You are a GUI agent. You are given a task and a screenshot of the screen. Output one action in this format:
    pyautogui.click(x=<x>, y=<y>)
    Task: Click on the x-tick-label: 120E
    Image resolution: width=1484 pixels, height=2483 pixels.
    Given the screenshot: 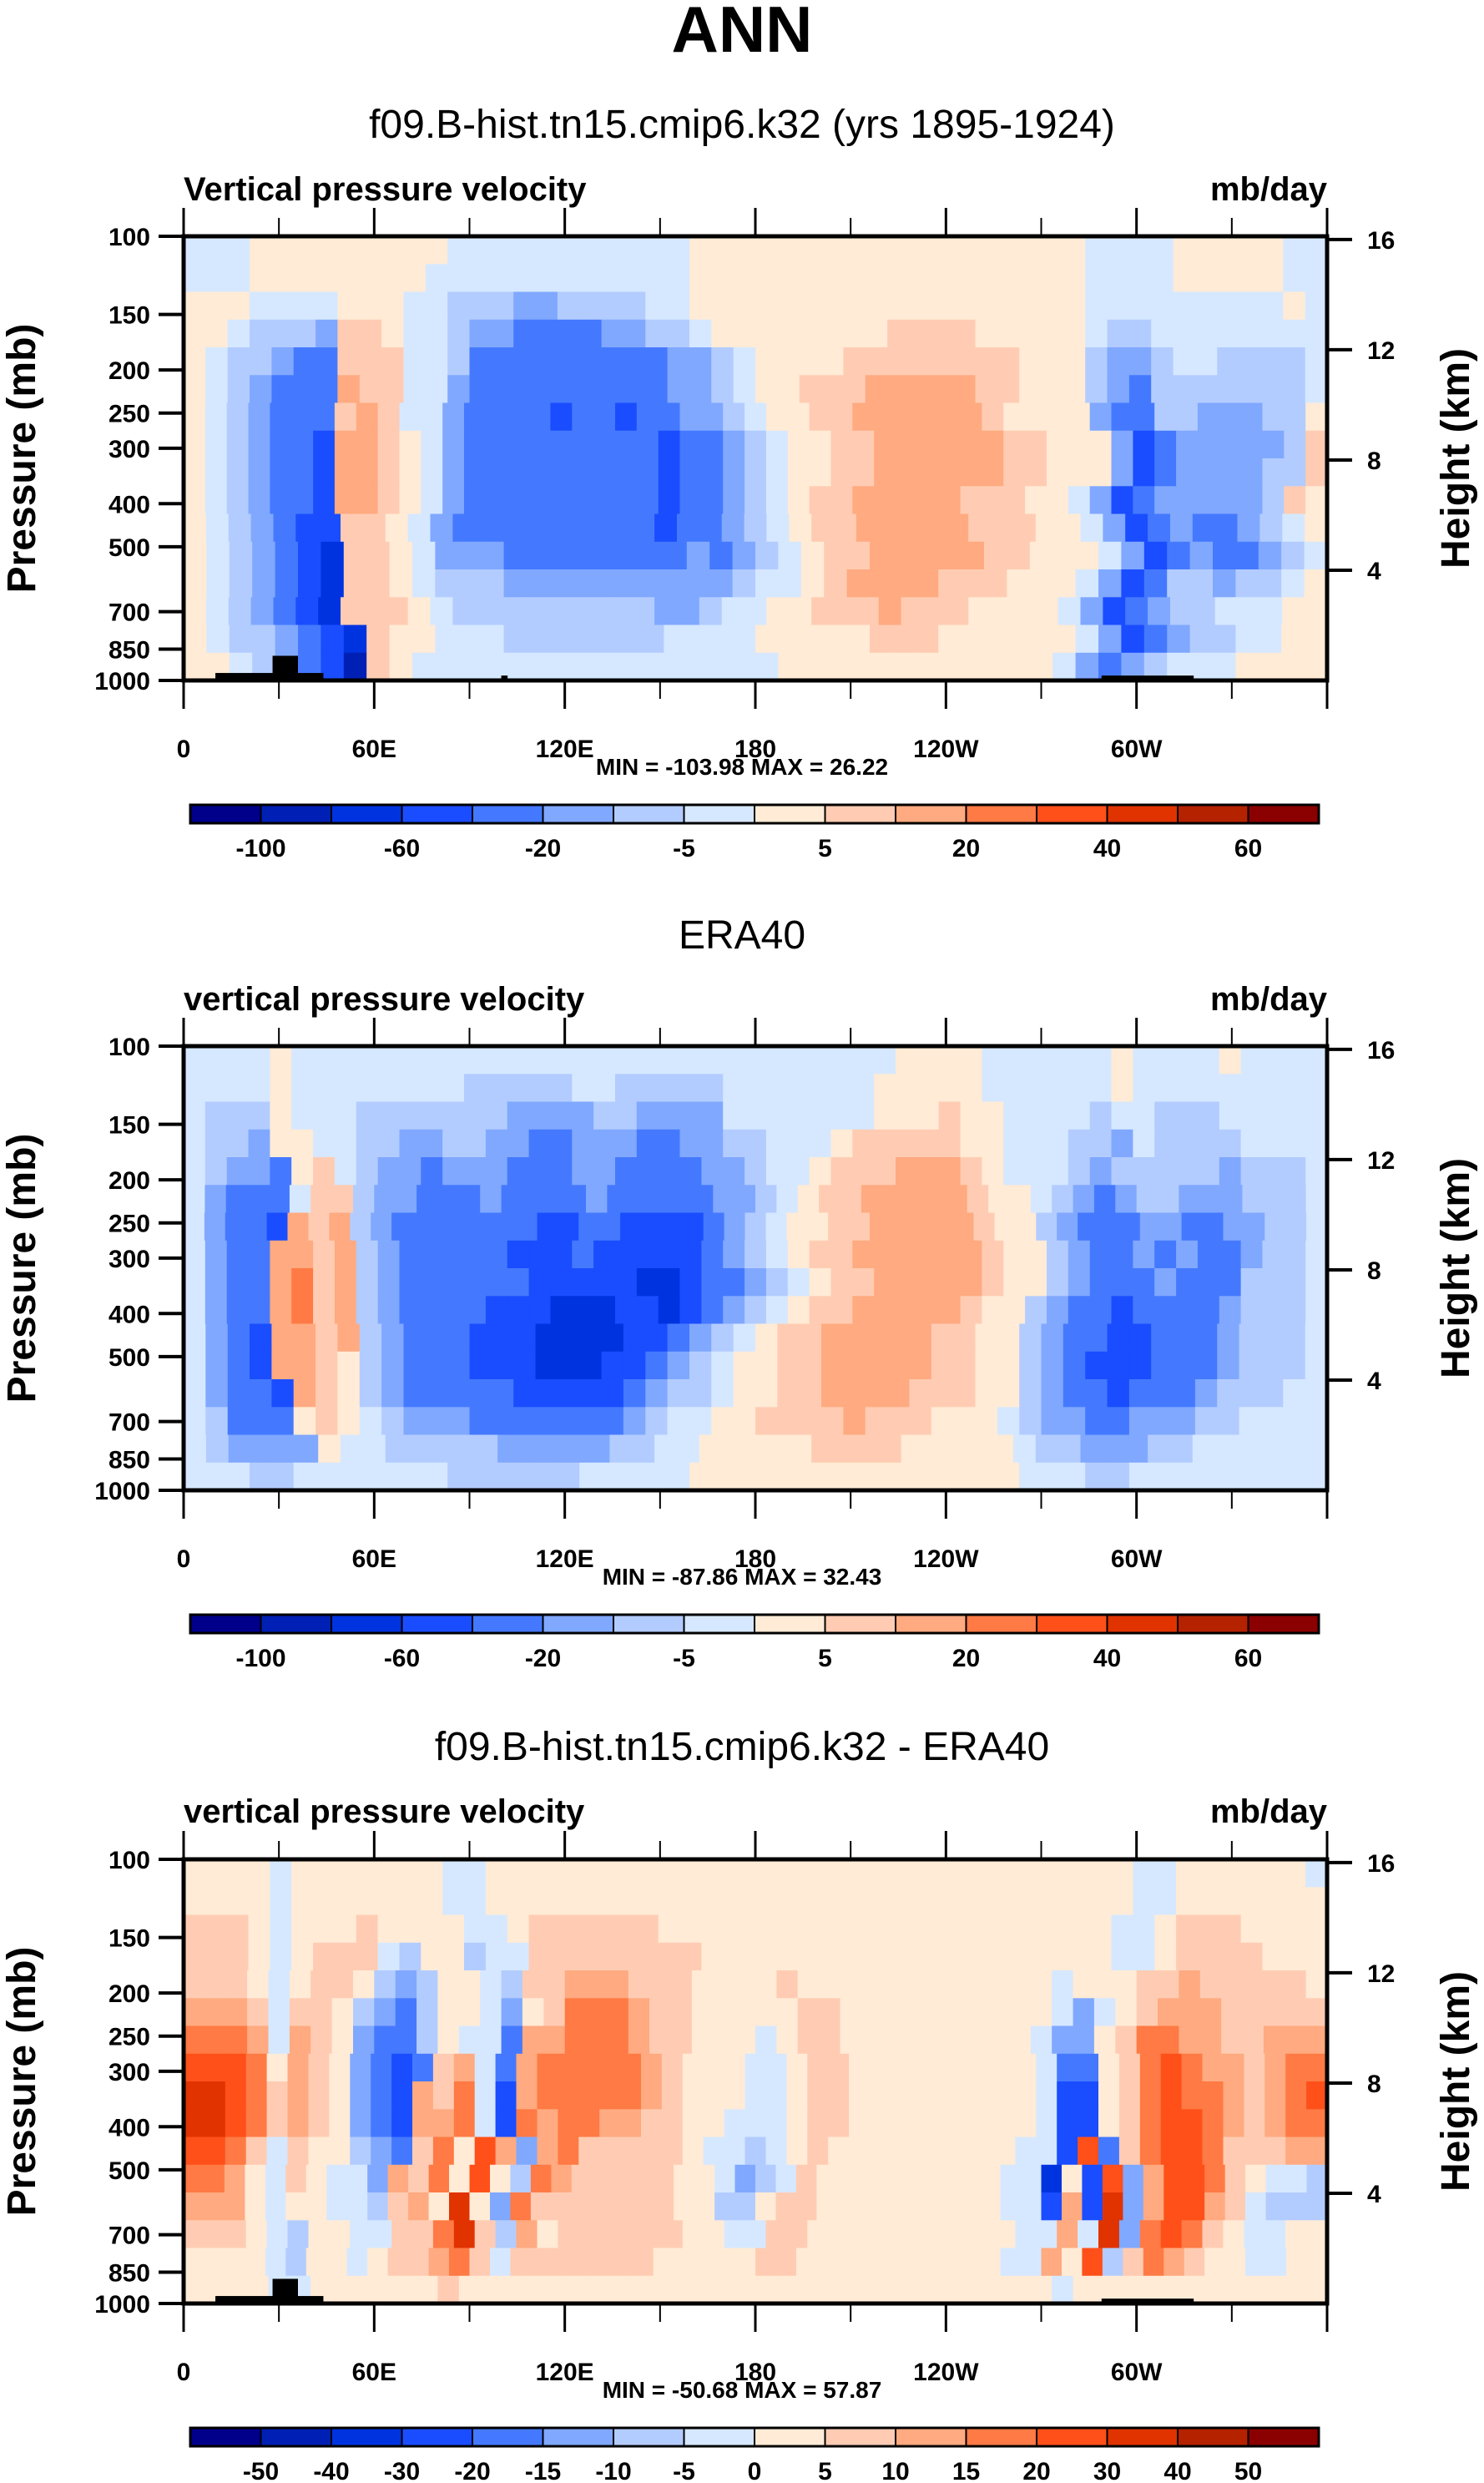 What is the action you would take?
    pyautogui.click(x=565, y=749)
    